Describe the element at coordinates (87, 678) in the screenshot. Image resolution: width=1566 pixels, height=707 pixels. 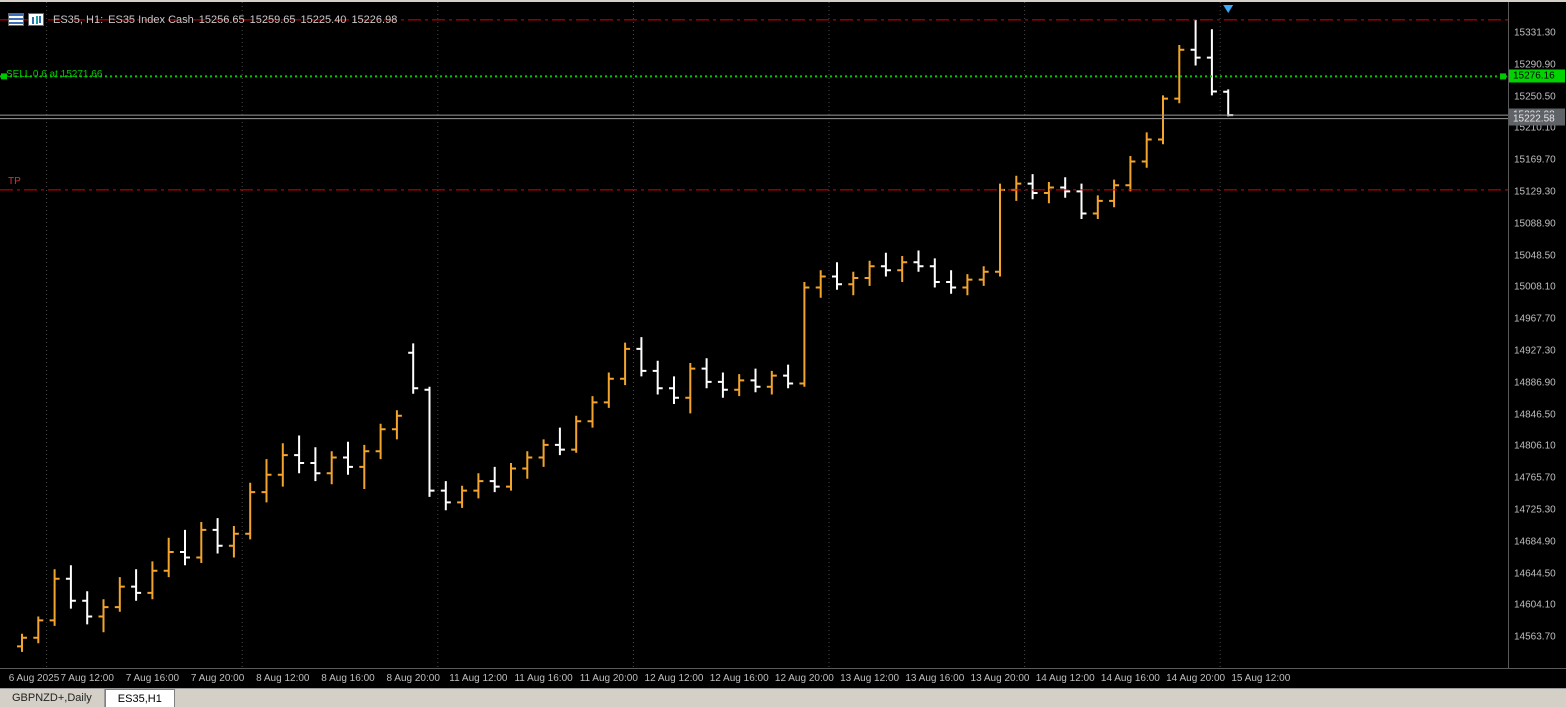
I see `time-axis-label: 7 Aug 12:00` at that location.